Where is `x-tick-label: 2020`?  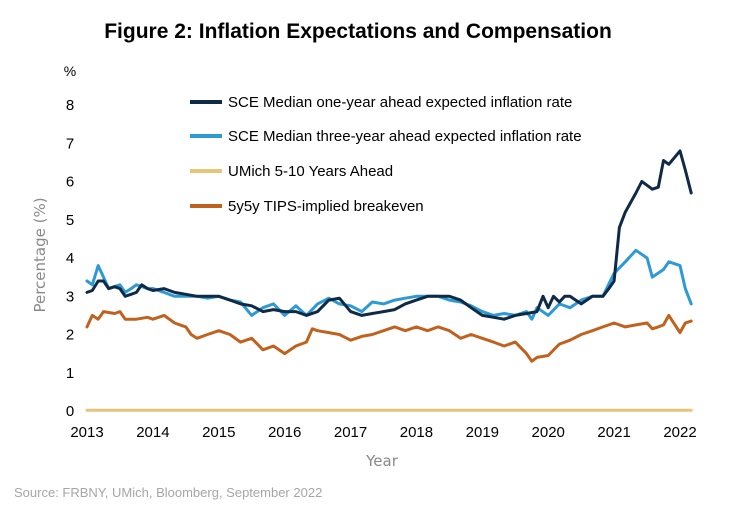
x-tick-label: 2020 is located at coordinates (548, 432).